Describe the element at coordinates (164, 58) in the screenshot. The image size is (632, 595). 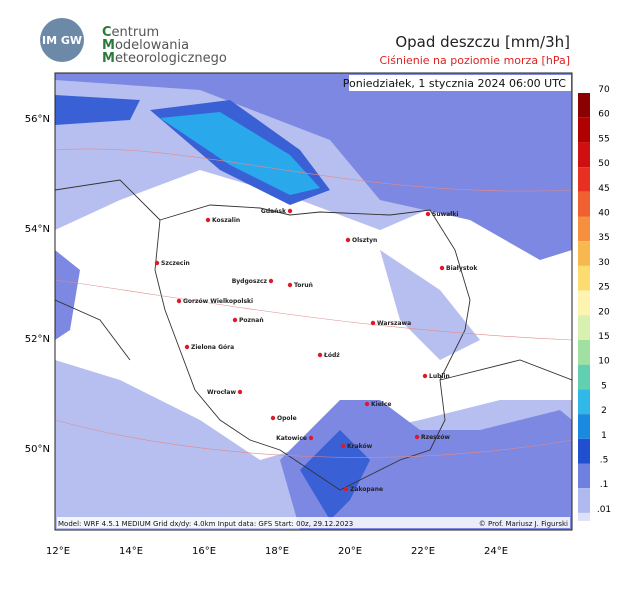
I see `org-line: Meteorologicznego` at that location.